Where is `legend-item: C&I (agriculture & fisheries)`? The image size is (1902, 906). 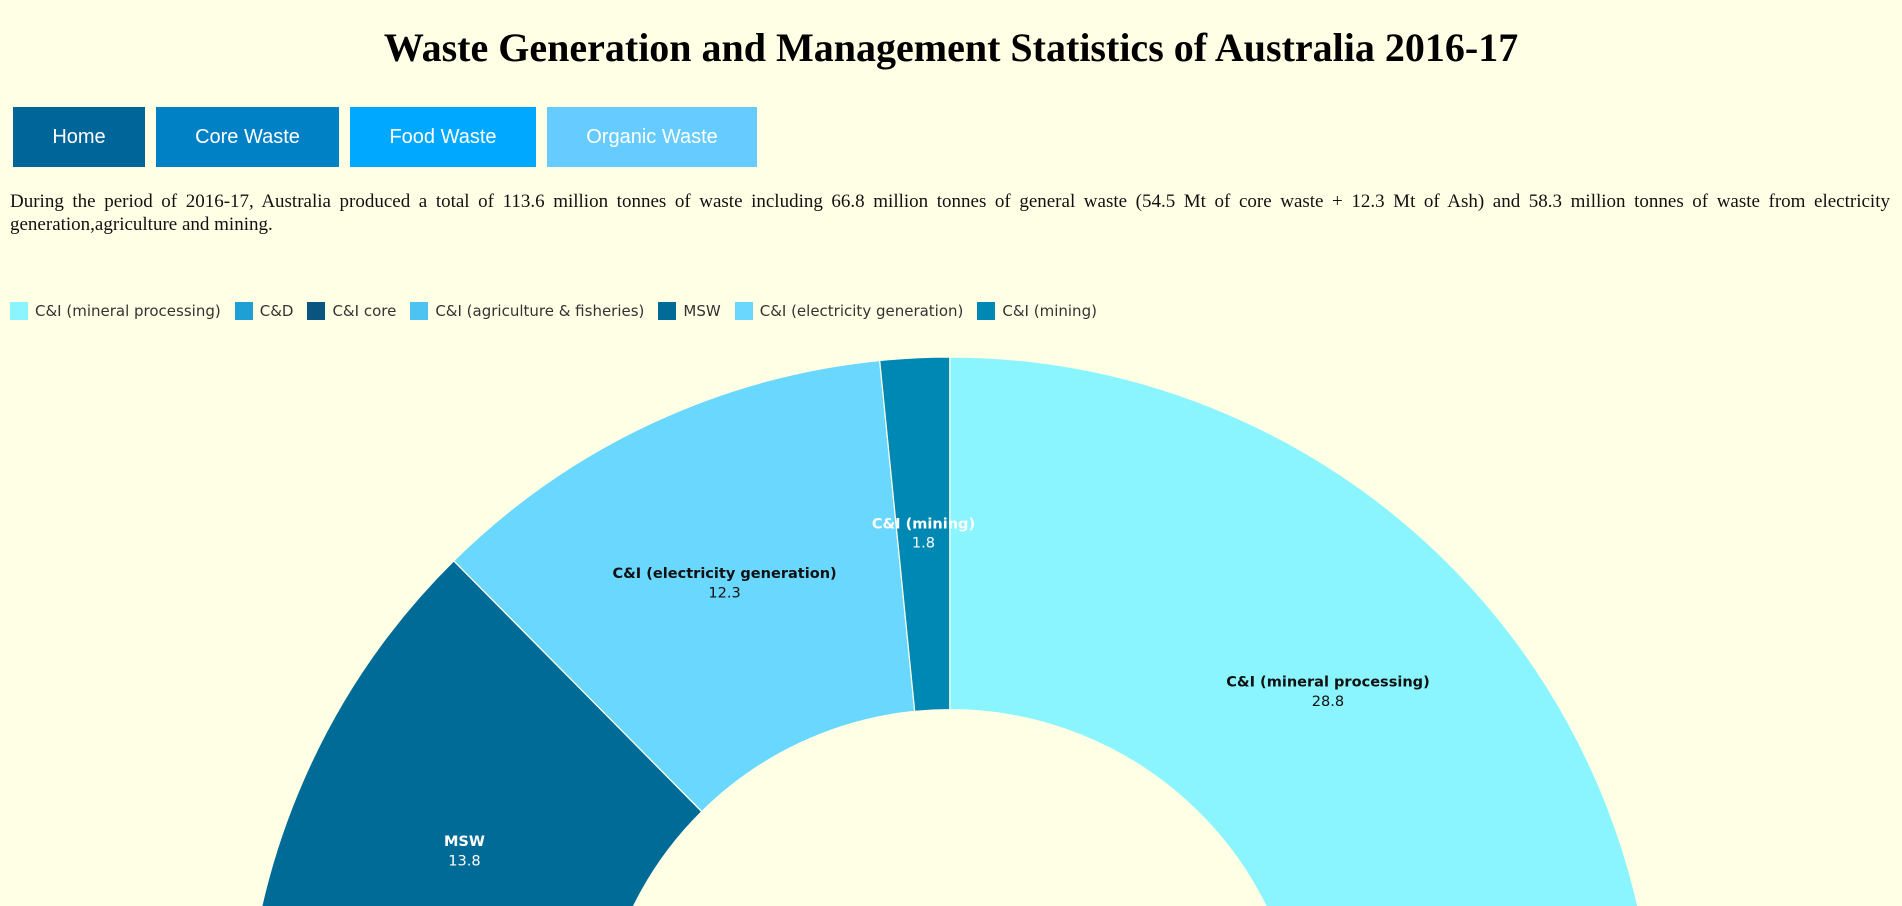
legend-item: C&I (agriculture & fisheries) is located at coordinates (527, 311).